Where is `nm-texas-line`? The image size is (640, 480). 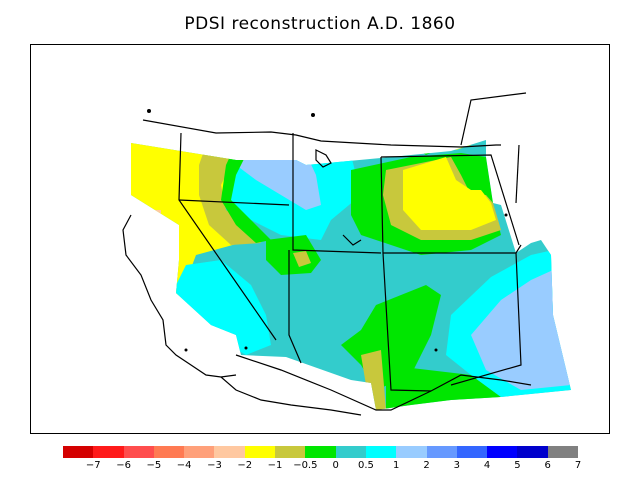
nm-texas-line is located at coordinates (486, 319).